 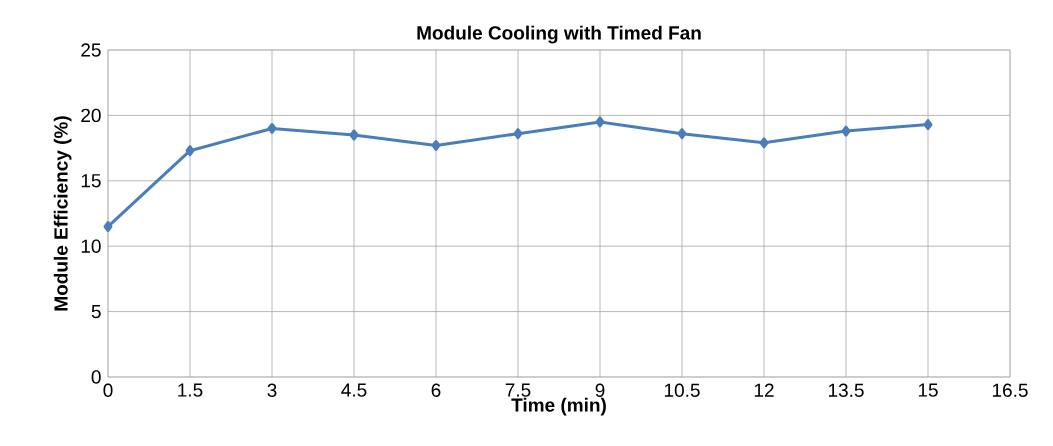 I want to click on y-tick-label: 15, so click(x=91, y=181).